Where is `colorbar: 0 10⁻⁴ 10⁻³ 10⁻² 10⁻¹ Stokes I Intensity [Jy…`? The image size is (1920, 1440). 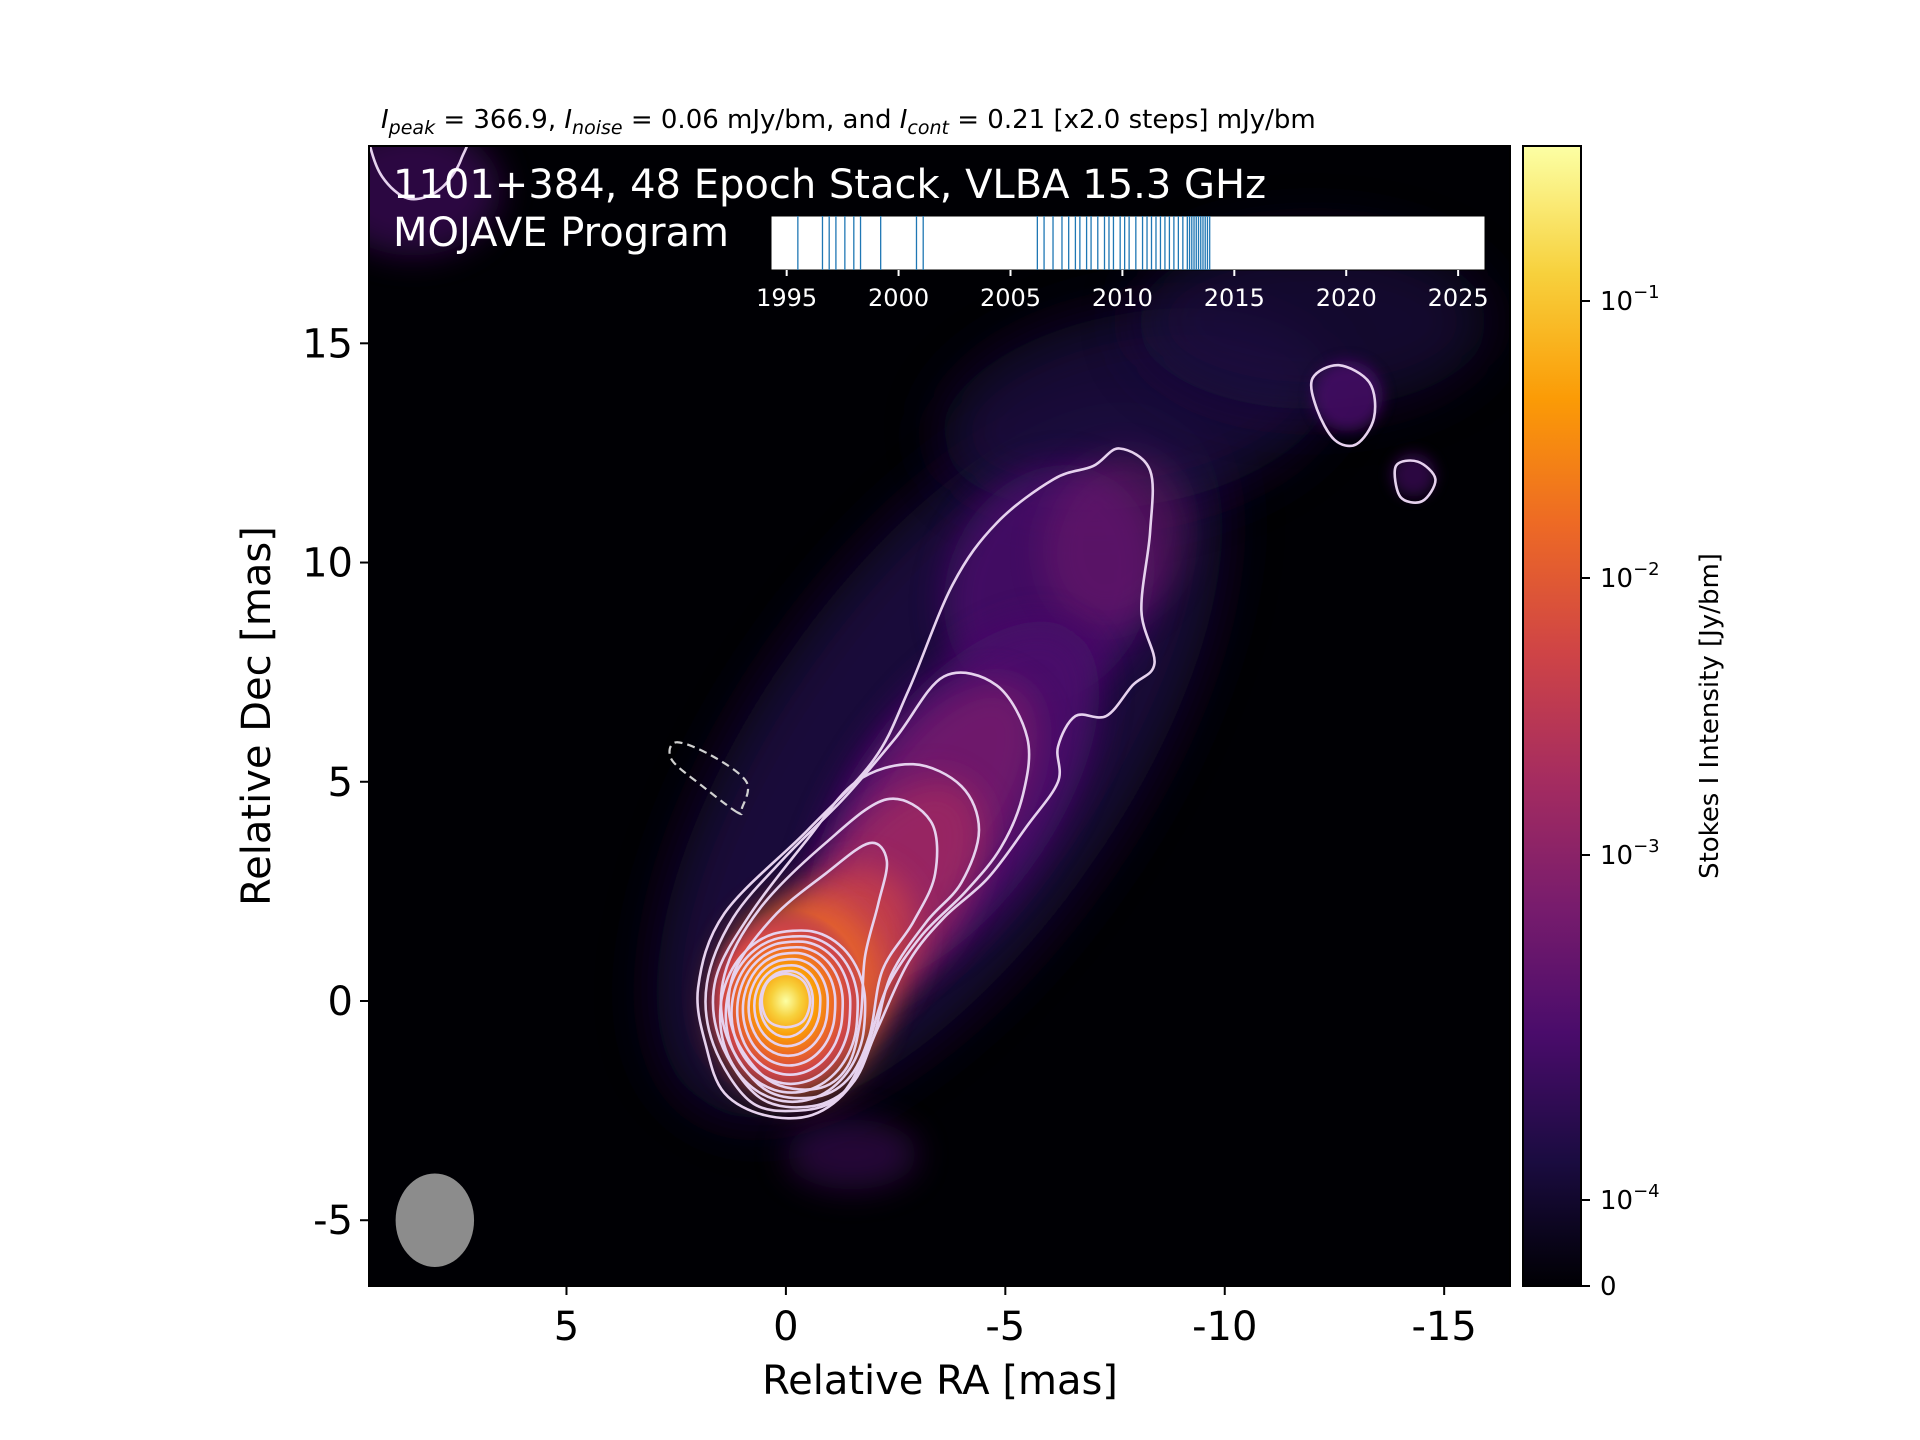
colorbar: 0 10⁻⁴ 10⁻³ 10⁻² 10⁻¹ Stokes I Intensity [Jy… is located at coordinates (1623, 723).